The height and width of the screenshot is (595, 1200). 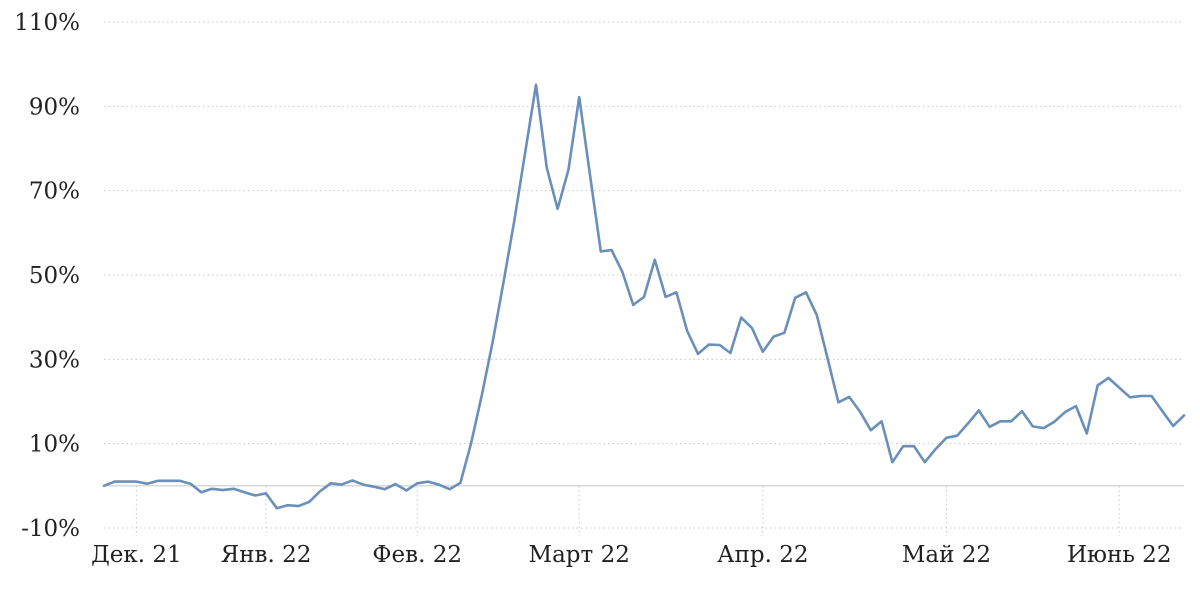 What do you see at coordinates (47, 23) in the screenshot?
I see `y-tick-label: 110%` at bounding box center [47, 23].